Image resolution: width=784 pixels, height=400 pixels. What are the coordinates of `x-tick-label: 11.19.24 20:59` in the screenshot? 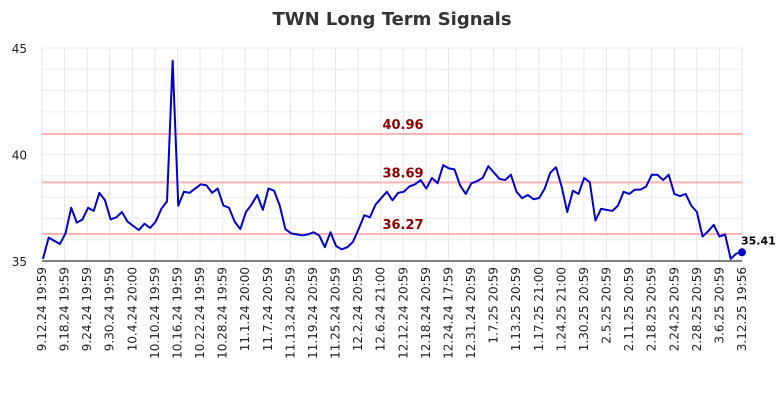 It's located at (313, 313).